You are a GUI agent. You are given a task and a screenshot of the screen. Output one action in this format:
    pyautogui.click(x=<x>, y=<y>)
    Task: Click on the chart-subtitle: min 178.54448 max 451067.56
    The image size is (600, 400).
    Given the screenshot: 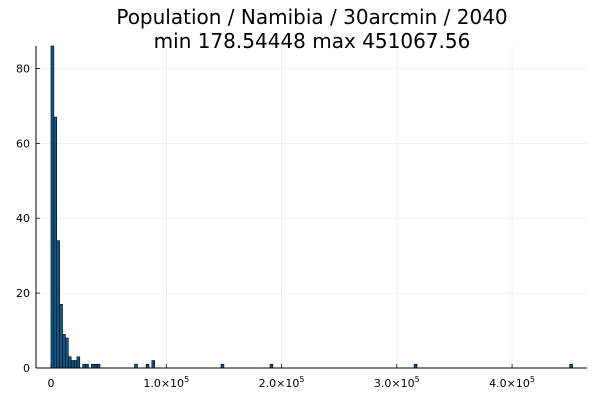 What is the action you would take?
    pyautogui.click(x=312, y=41)
    